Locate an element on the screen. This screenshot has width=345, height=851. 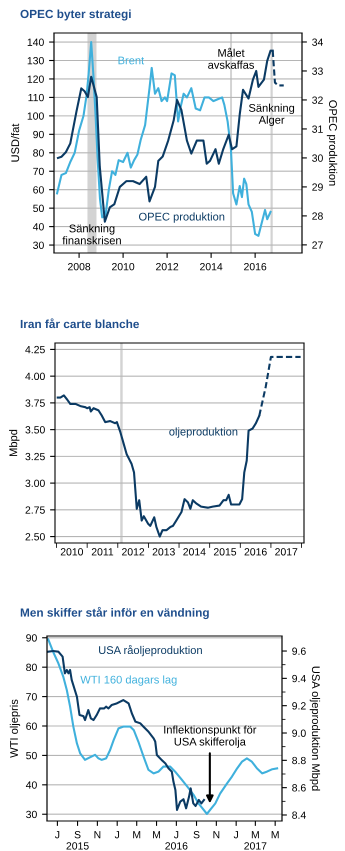
y-tick-label: 100 is located at coordinates (36, 116).